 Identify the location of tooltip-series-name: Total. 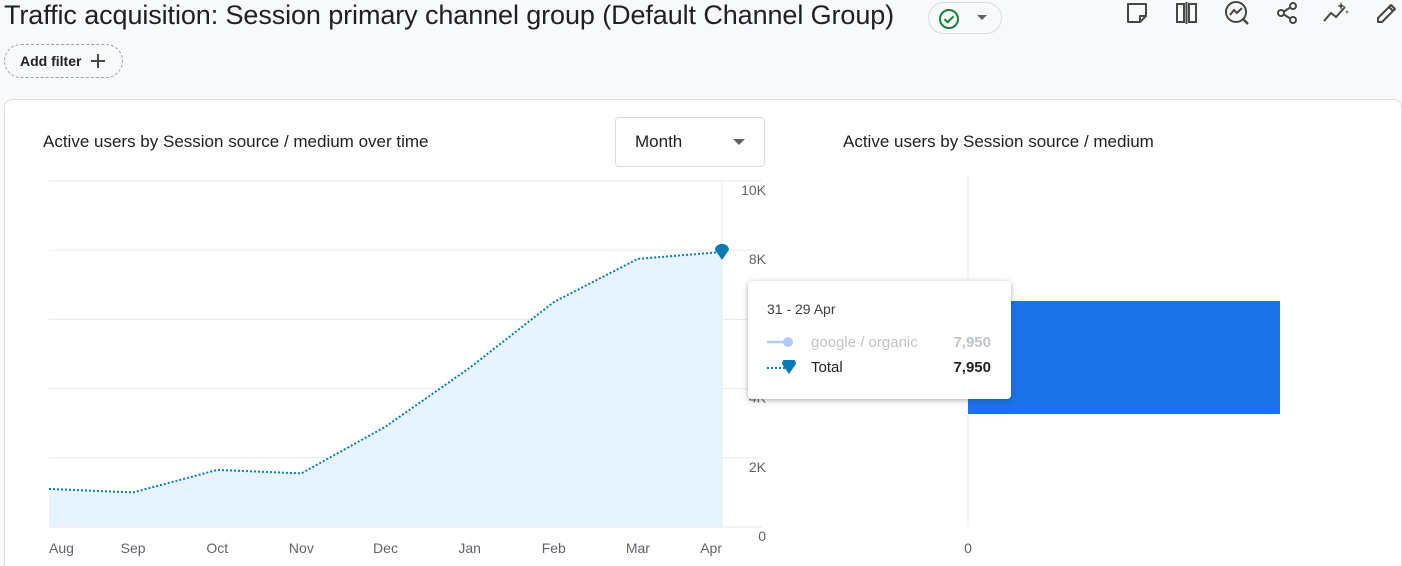
(827, 367).